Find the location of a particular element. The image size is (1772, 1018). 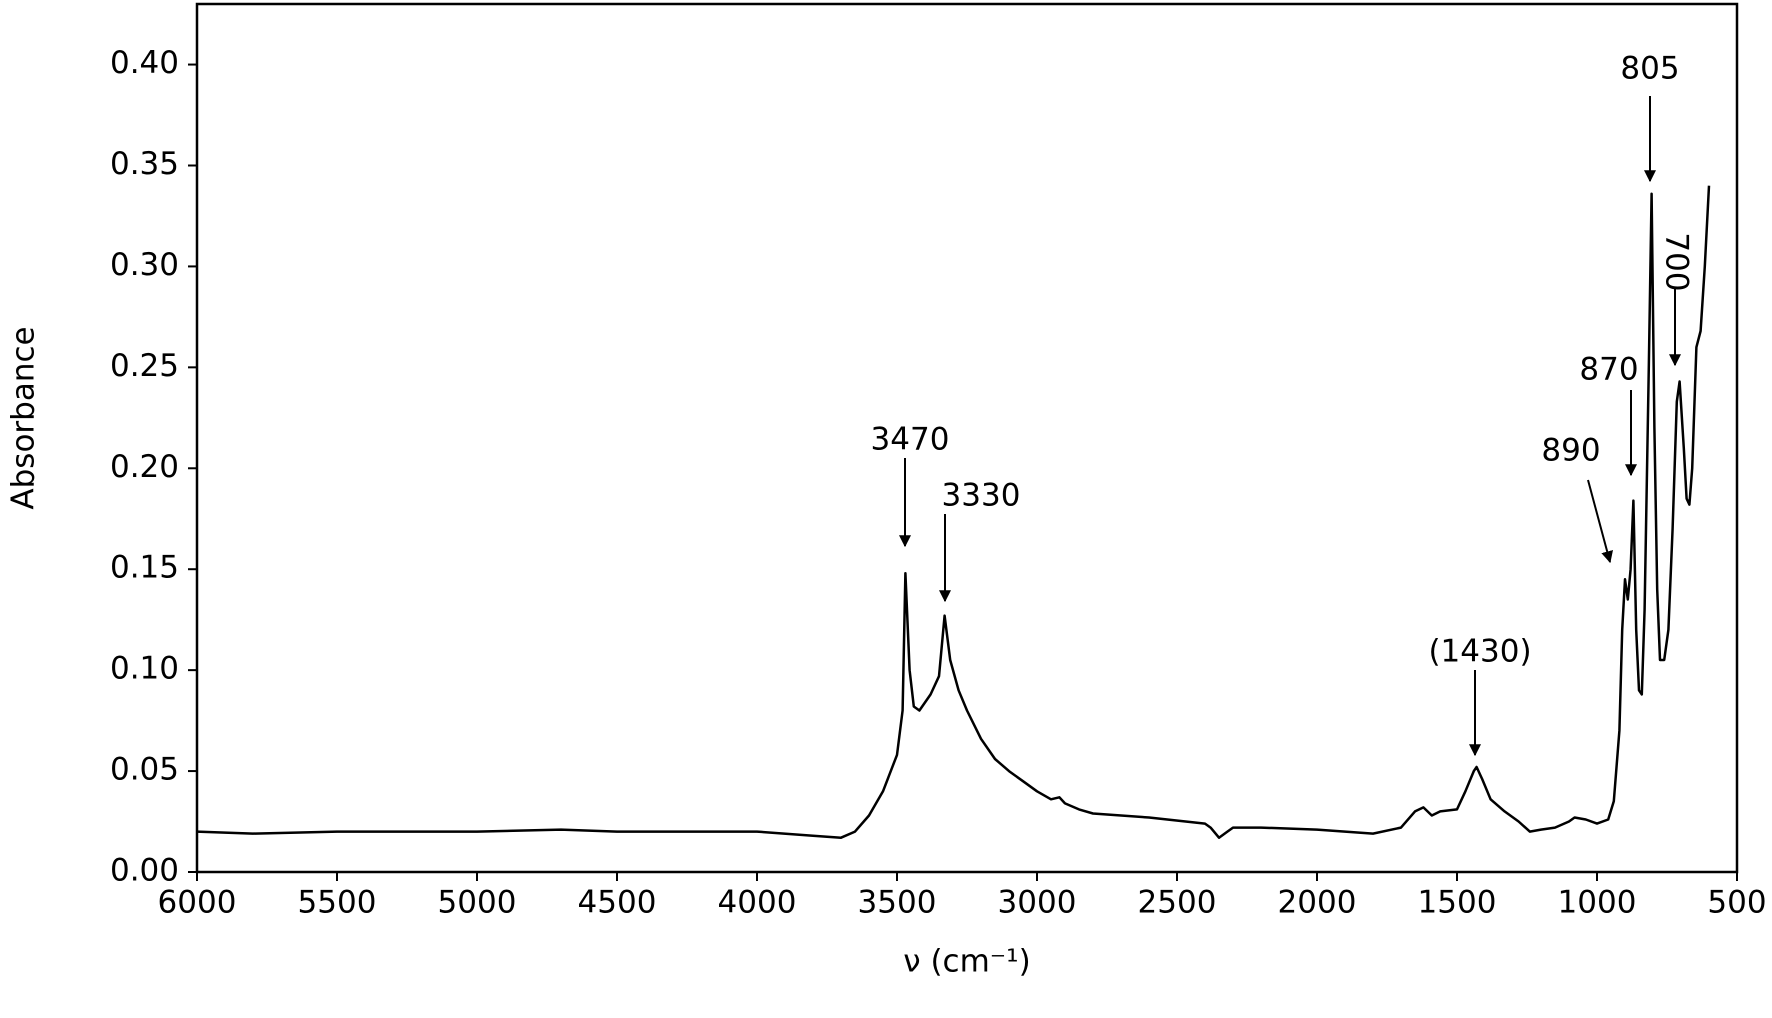

x-tick-label: 5000 is located at coordinates (477, 903).